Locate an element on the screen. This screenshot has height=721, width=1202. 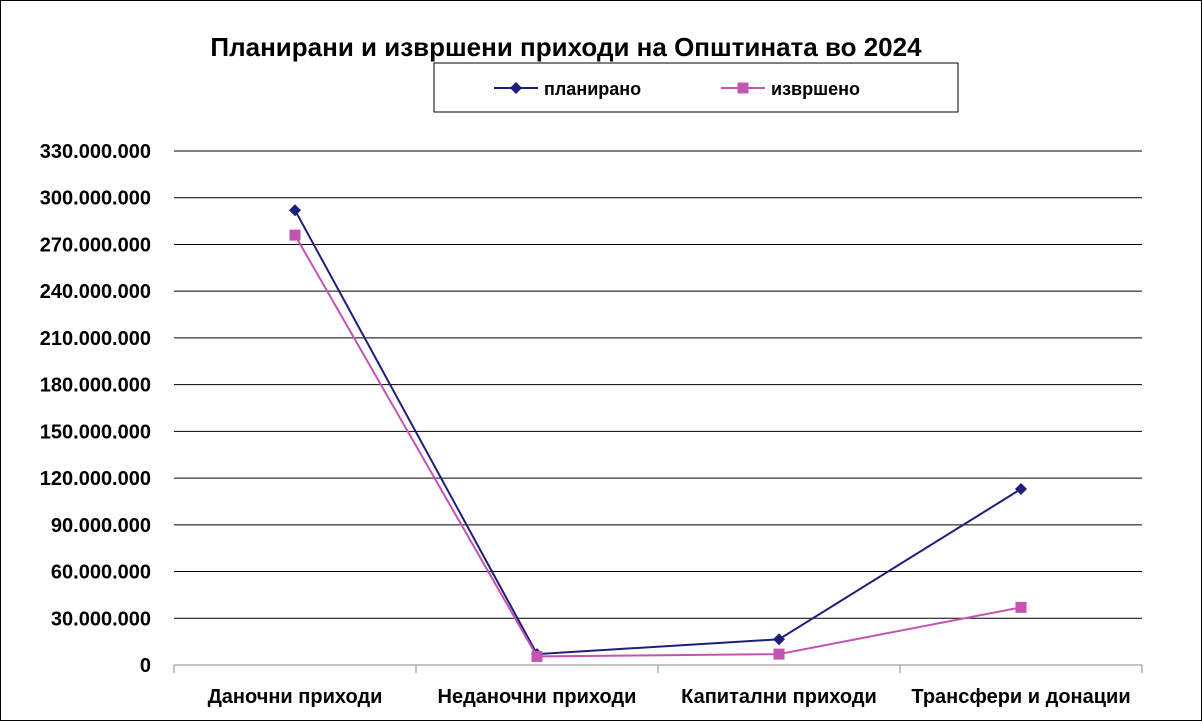
legend: планирано извршено is located at coordinates (696, 87).